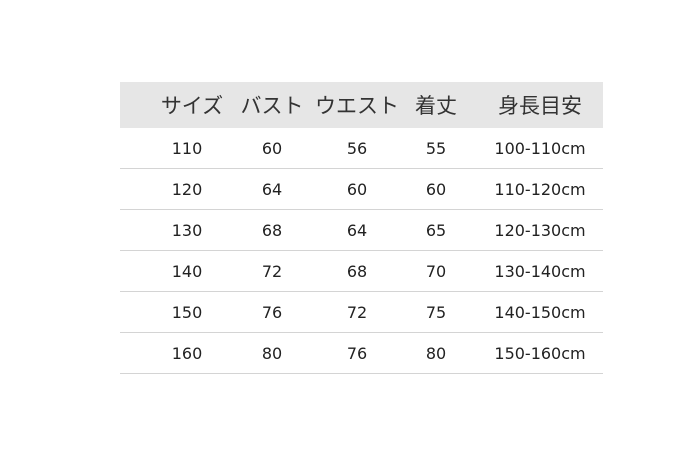  I want to click on cell-bust: 72, so click(272, 271).